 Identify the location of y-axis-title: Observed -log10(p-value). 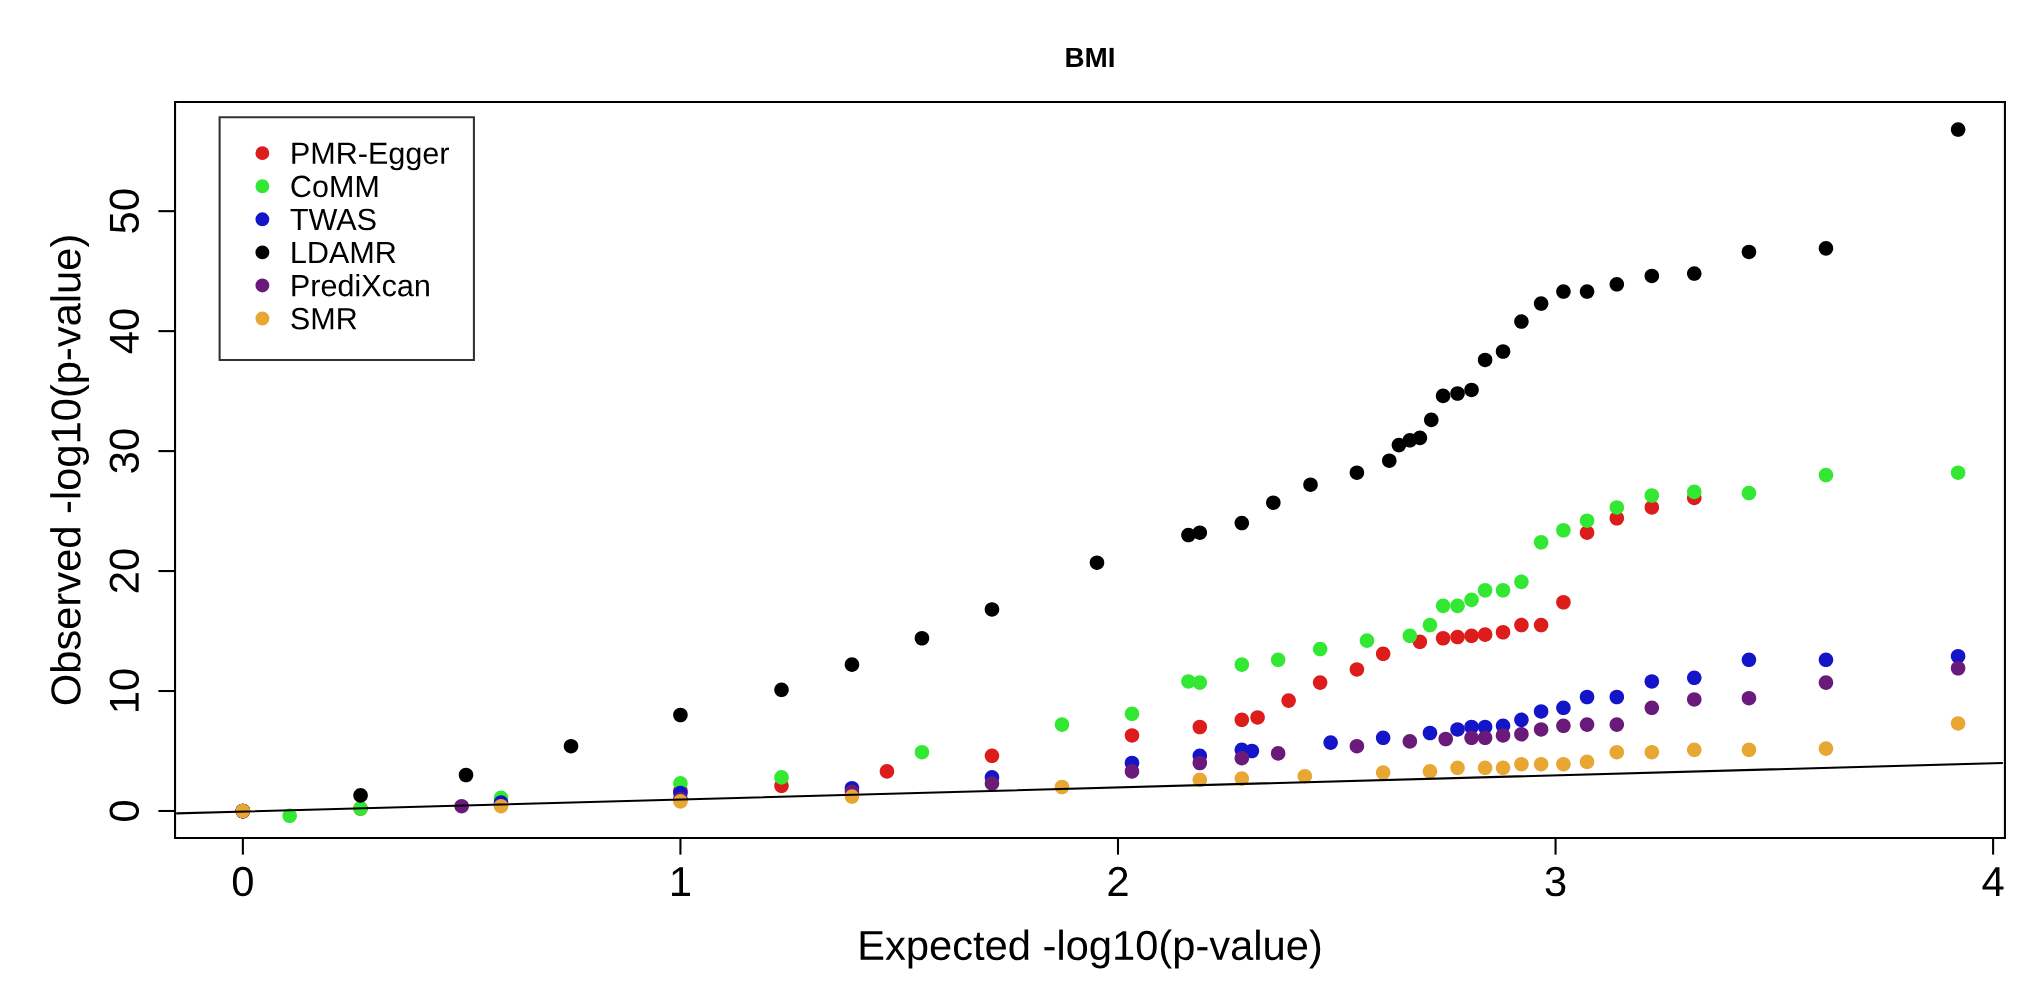
(69, 470).